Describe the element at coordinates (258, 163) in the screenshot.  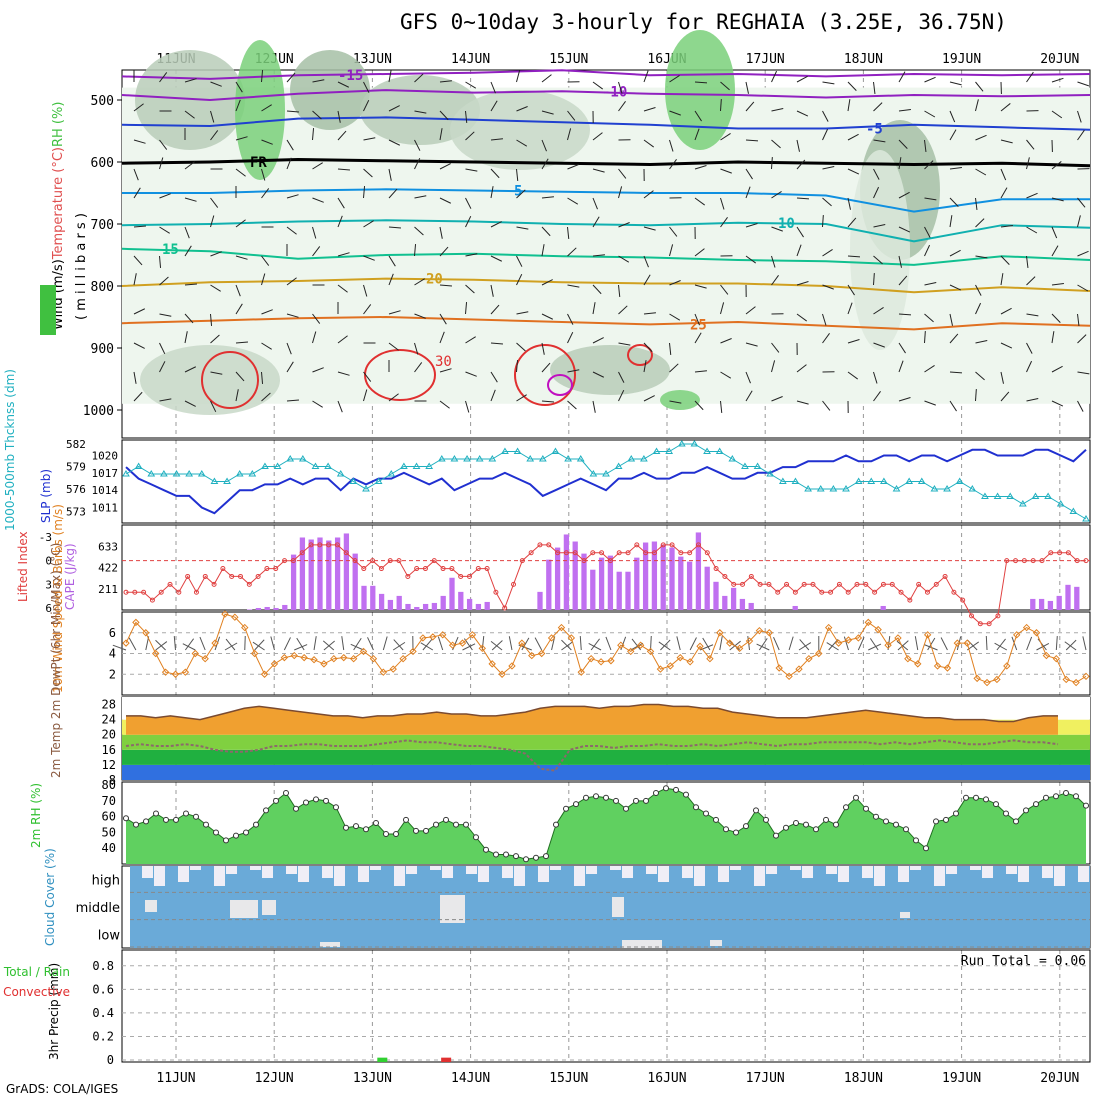
I see `isotherm-label: FR` at that location.